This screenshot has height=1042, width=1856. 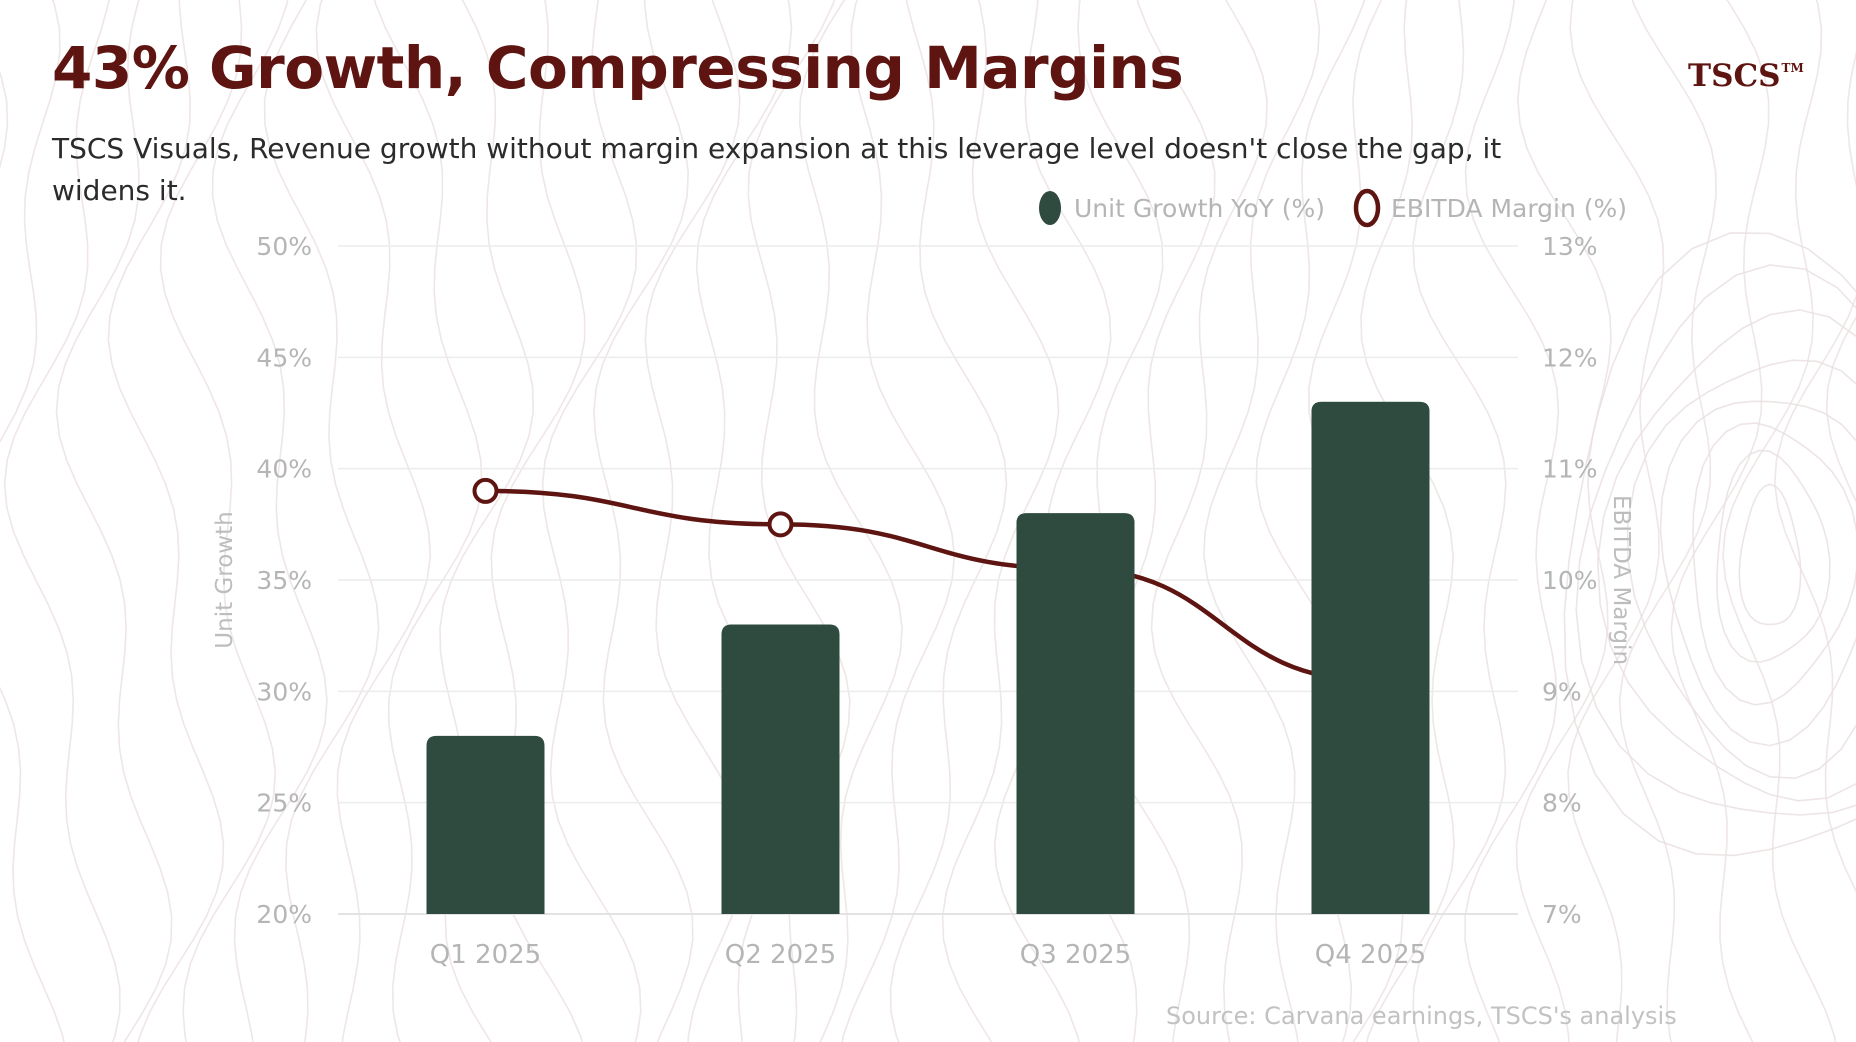 I want to click on y-tick-label: 35%, so click(x=284, y=580).